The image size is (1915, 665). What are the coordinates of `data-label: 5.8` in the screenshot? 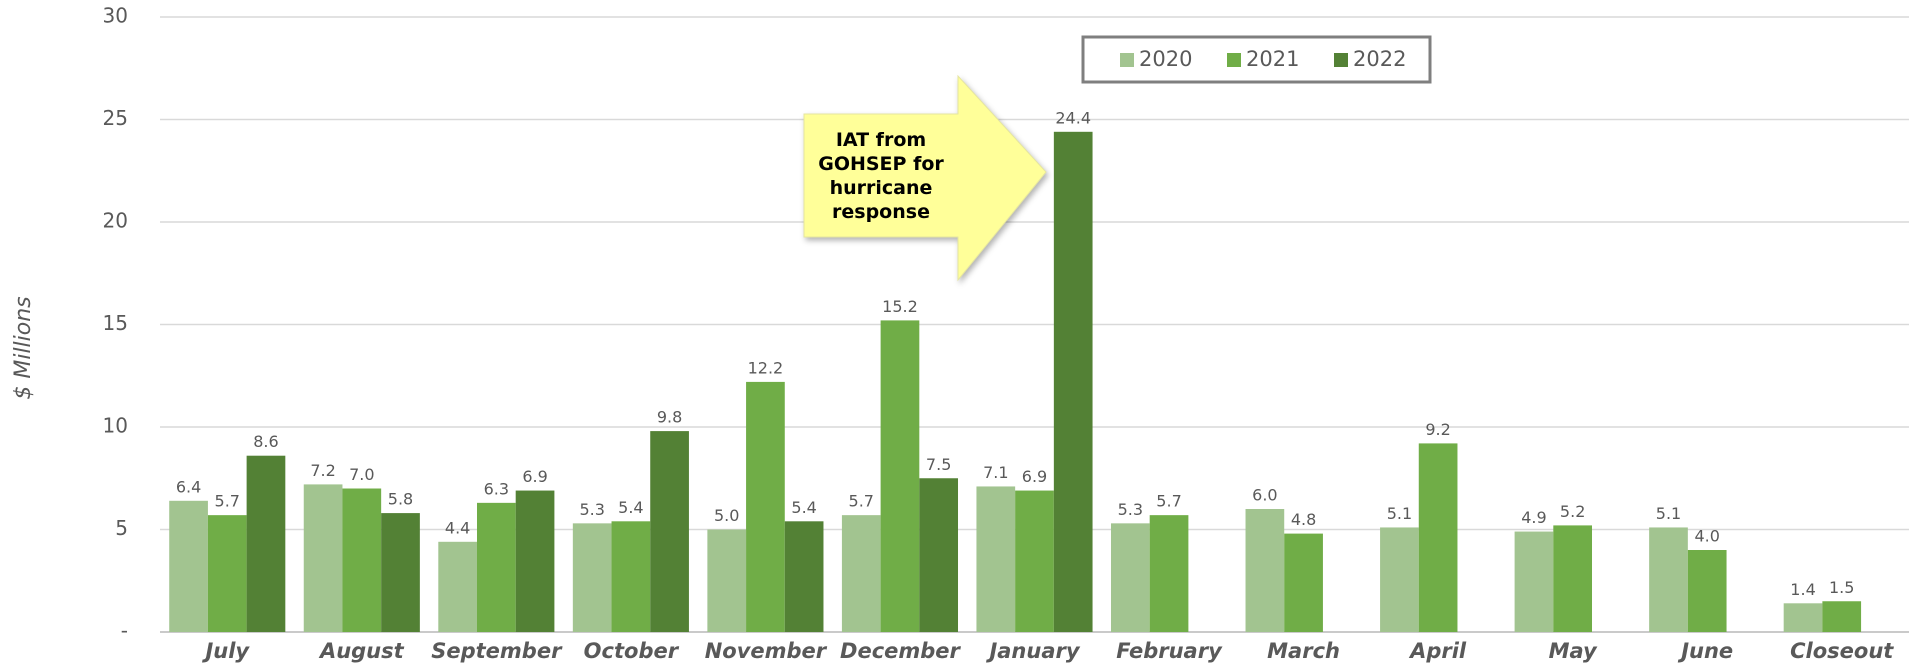 It's located at (400, 499).